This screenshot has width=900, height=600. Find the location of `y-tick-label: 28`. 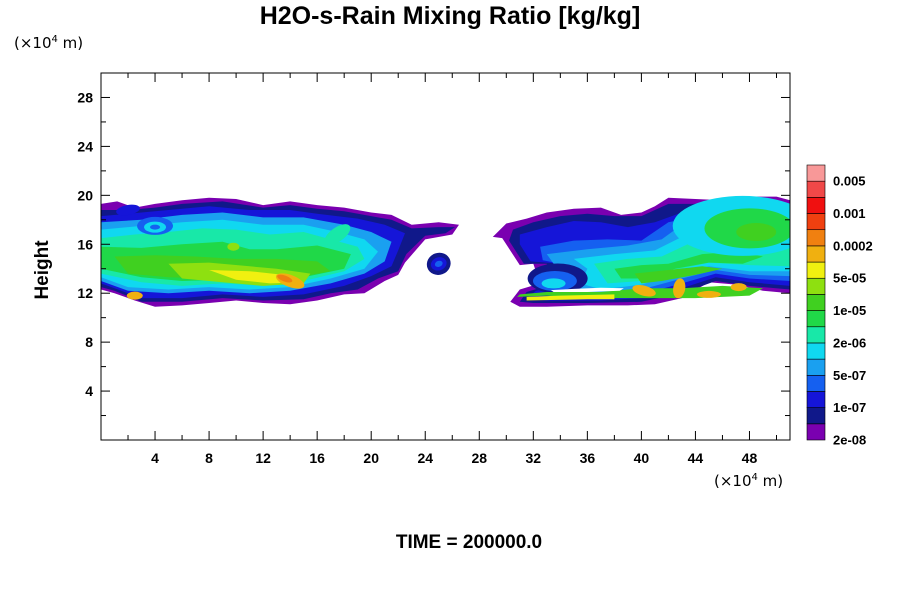

y-tick-label: 28 is located at coordinates (85, 97).